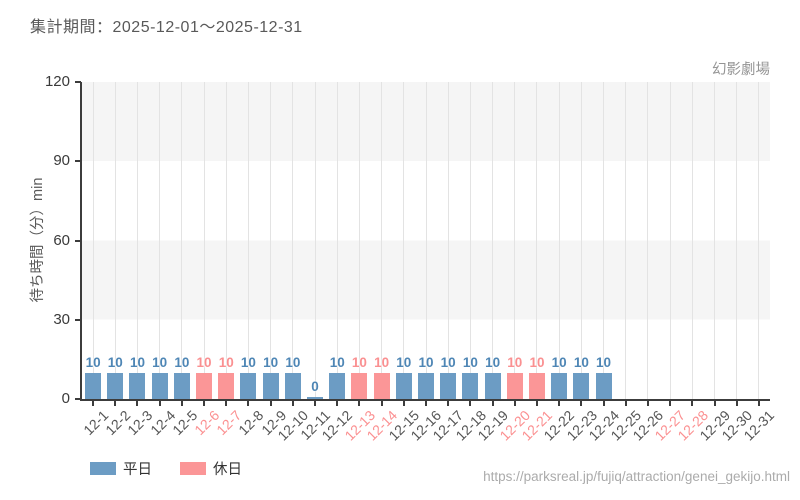 This screenshot has height=500, width=800. I want to click on bar-value-label-12-2: 10, so click(115, 362).